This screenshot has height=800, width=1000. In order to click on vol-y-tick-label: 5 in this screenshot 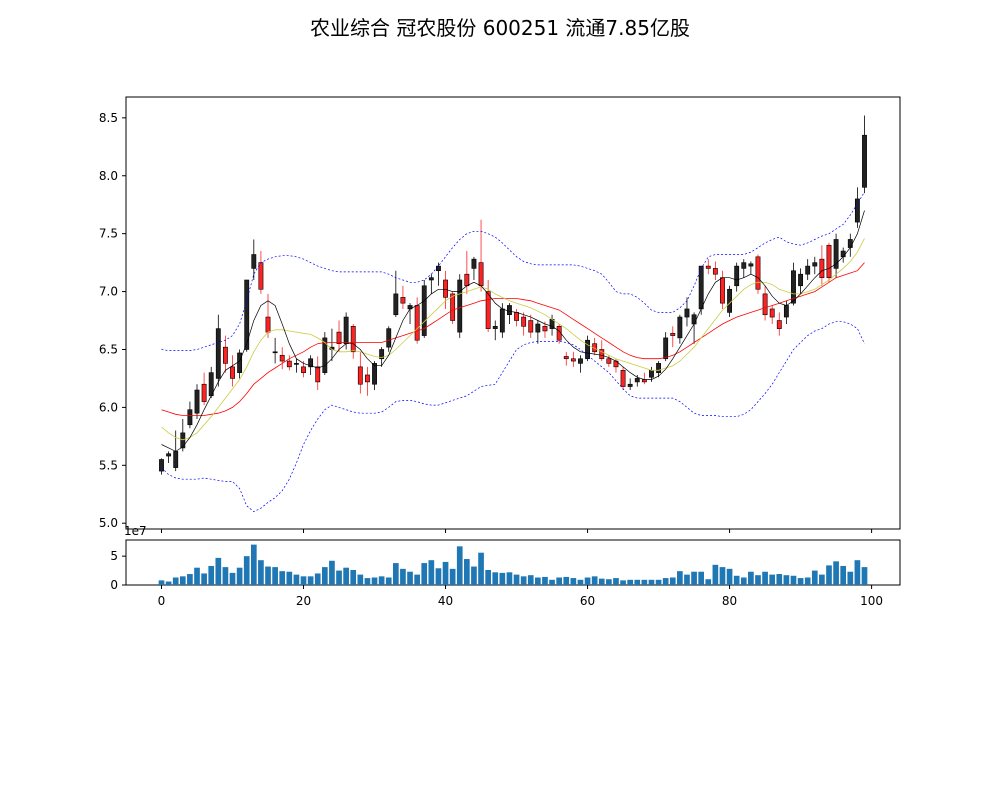, I will do `click(114, 556)`.